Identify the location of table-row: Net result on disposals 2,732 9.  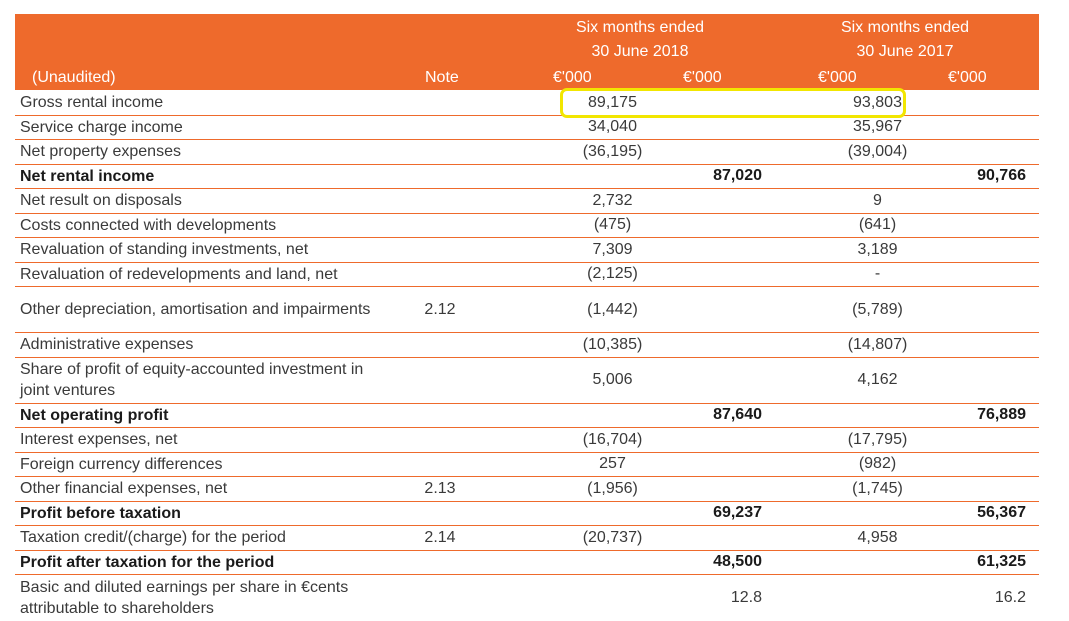
(527, 201).